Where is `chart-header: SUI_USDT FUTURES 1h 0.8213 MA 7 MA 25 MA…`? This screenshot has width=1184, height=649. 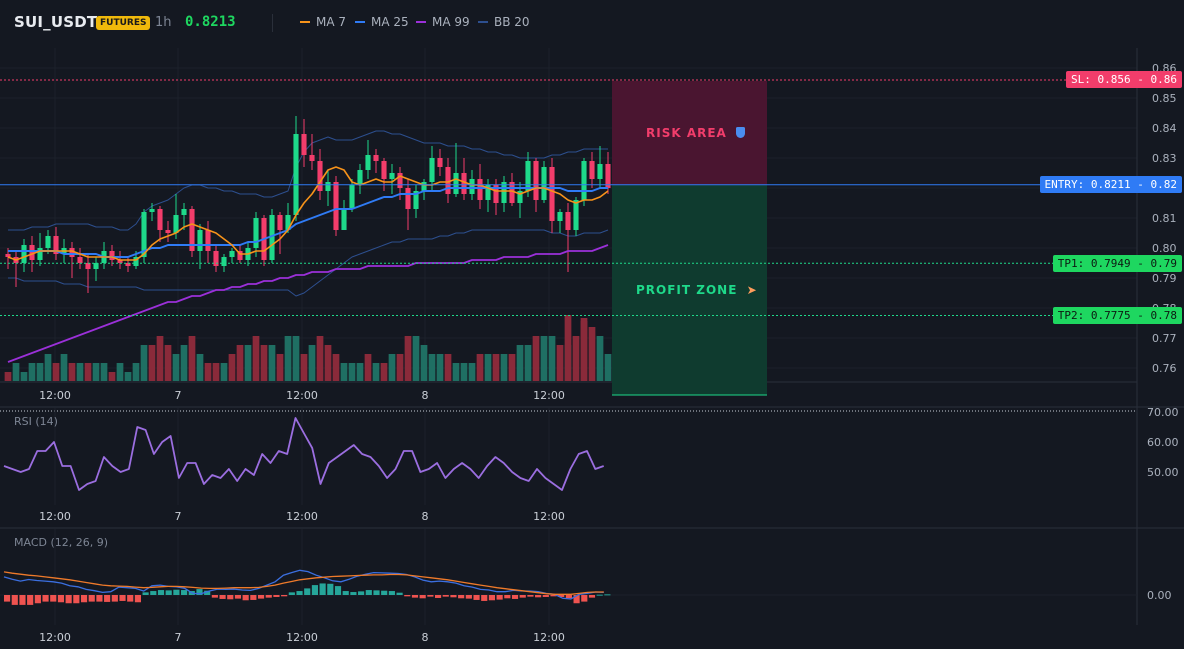
chart-header: SUI_USDT FUTURES 1h 0.8213 MA 7 MA 25 MA… is located at coordinates (592, 24).